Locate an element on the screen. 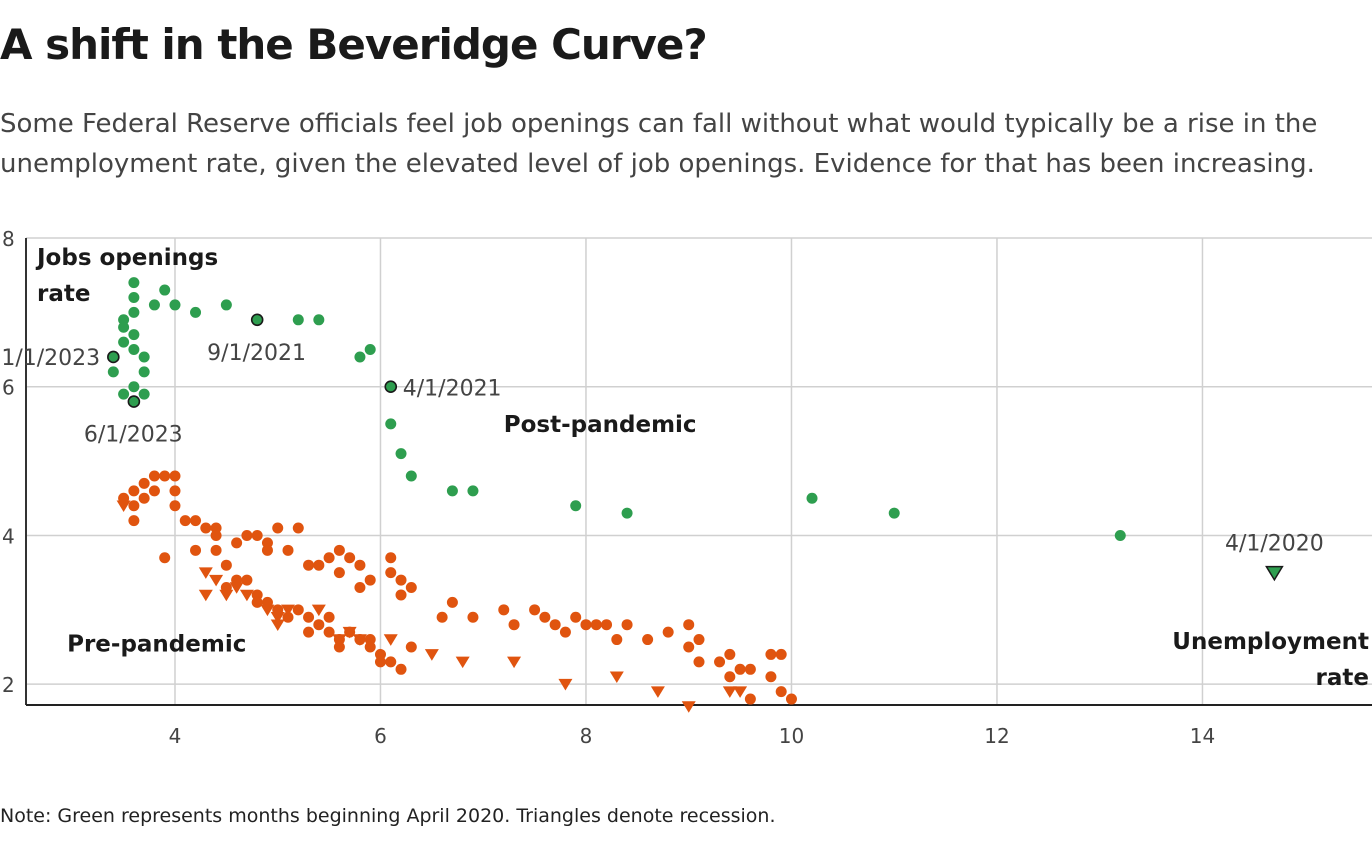 This screenshot has height=854, width=1372. y-tick-label: 4 is located at coordinates (8, 536).